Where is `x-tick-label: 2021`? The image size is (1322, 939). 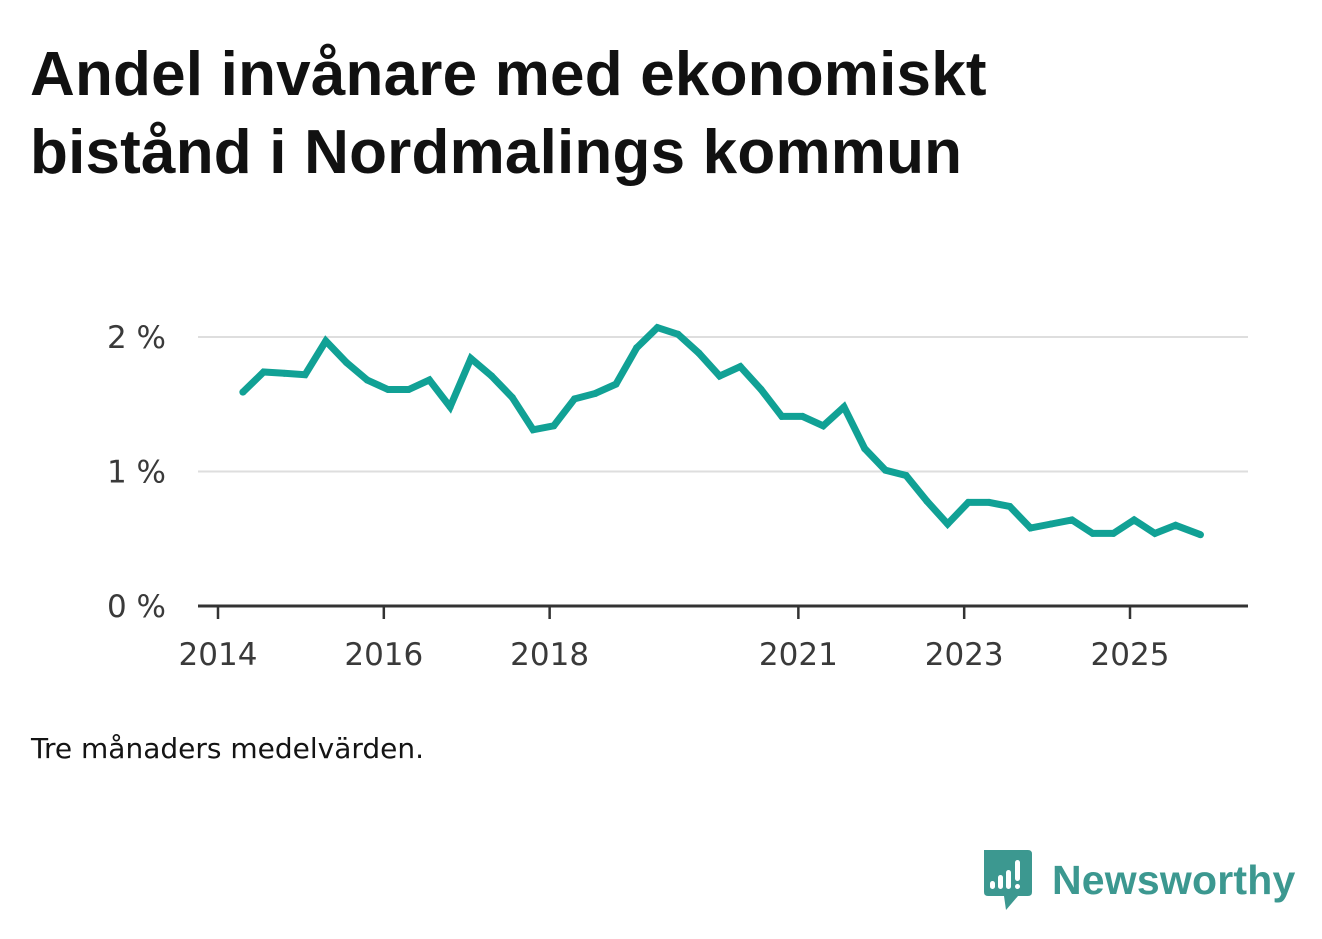
x-tick-label: 2021 is located at coordinates (798, 655).